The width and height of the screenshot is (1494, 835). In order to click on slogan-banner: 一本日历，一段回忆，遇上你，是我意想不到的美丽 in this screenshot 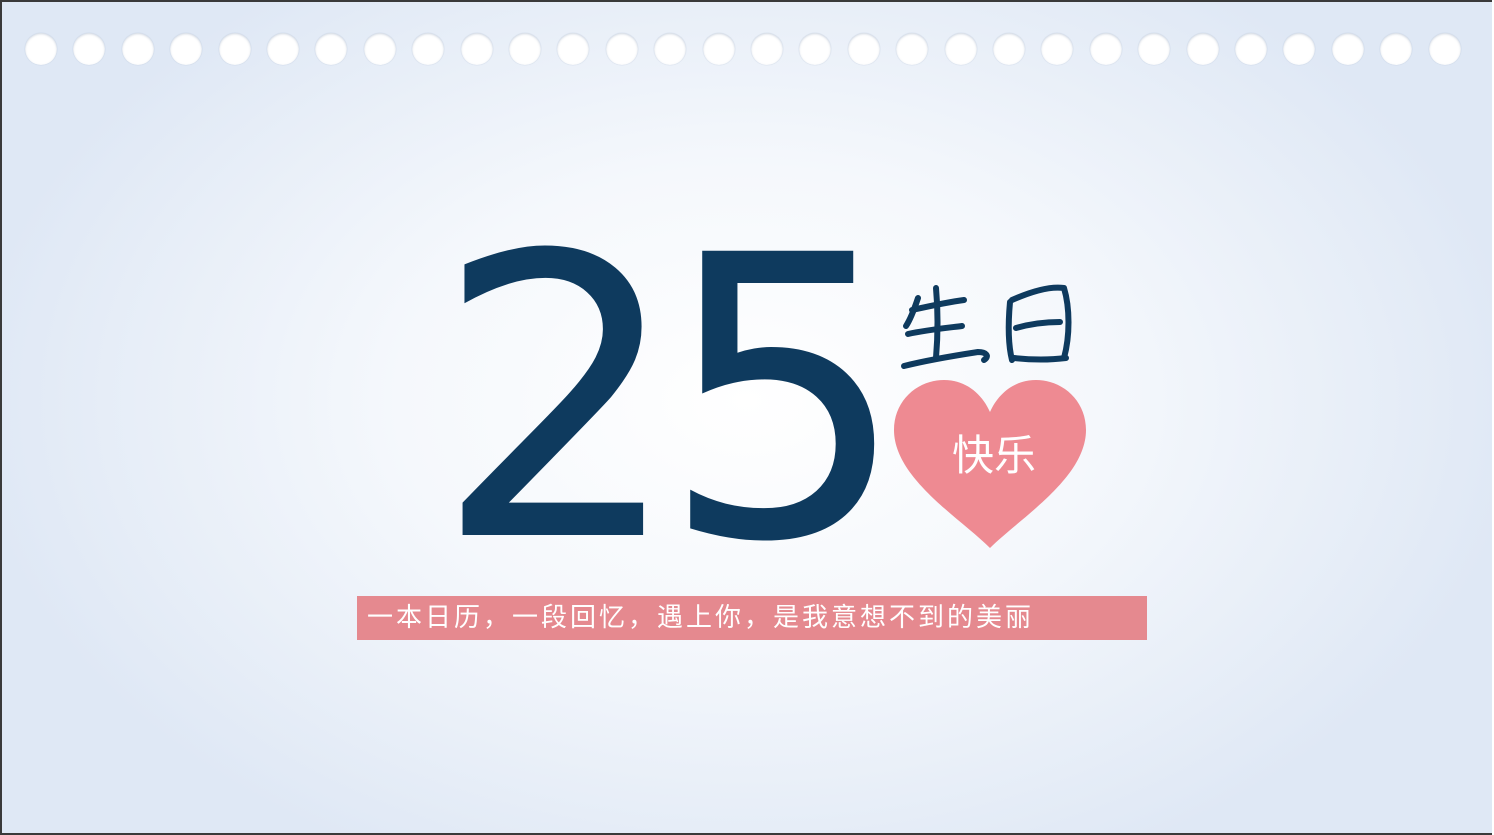, I will do `click(752, 618)`.